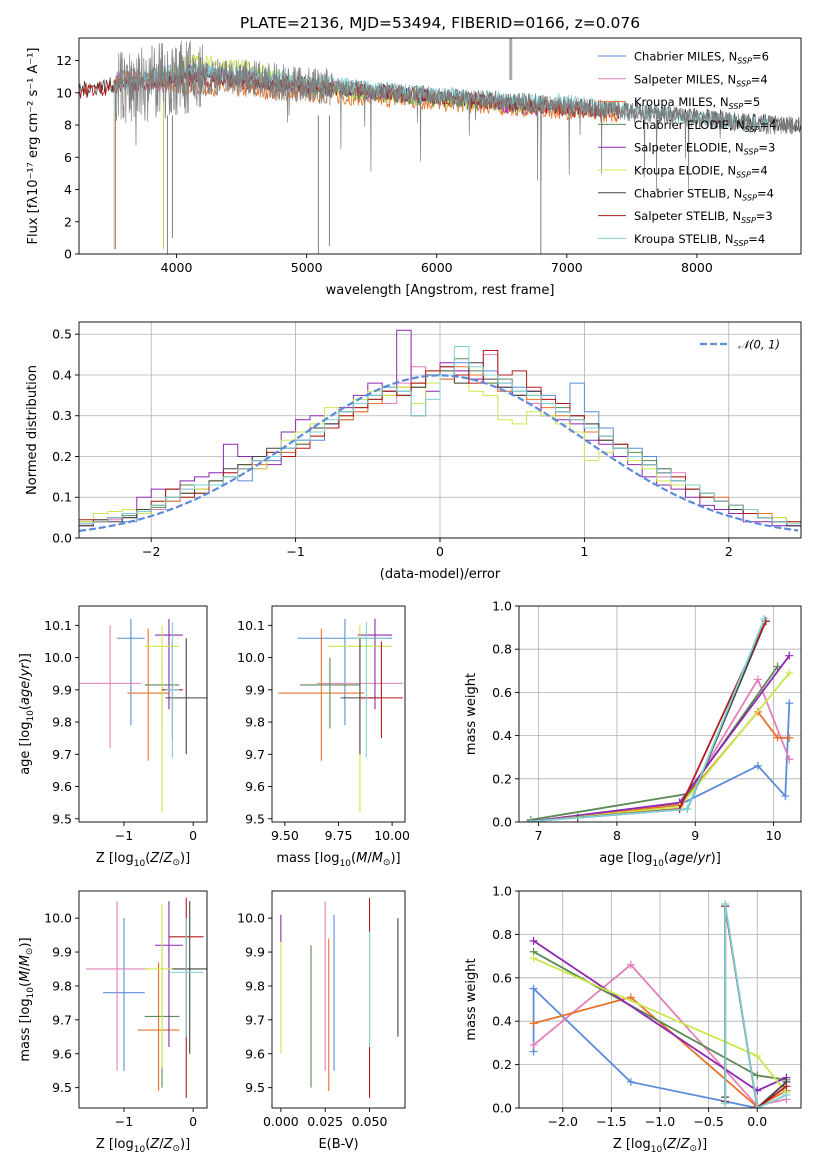  I want to click on axes-age-weight: 7 8 9 10 0.0 0.2 0.4 0.6 0.8 1.0, so click(647, 721).